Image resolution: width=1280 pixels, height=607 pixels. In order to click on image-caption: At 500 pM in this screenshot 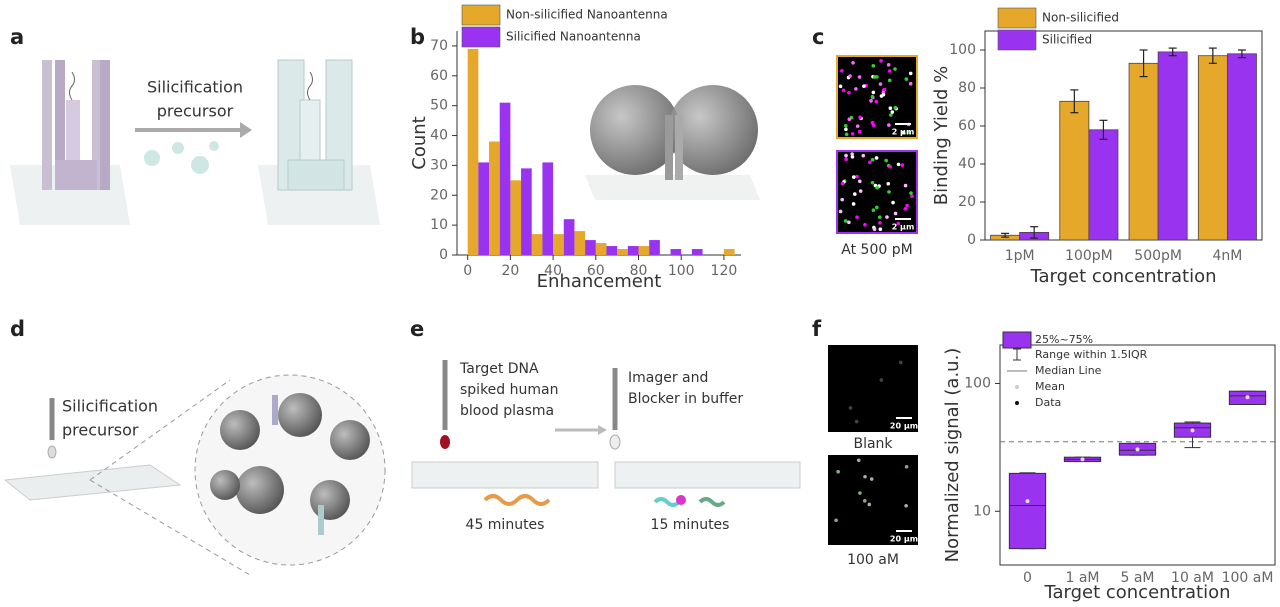, I will do `click(876, 250)`.